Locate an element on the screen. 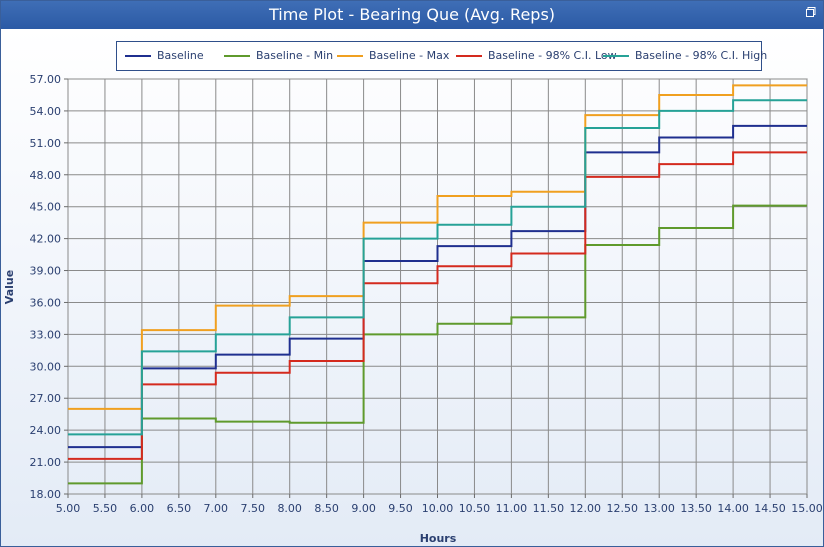  legend-item: Baseline - 98% C.I. Low is located at coordinates (536, 56).